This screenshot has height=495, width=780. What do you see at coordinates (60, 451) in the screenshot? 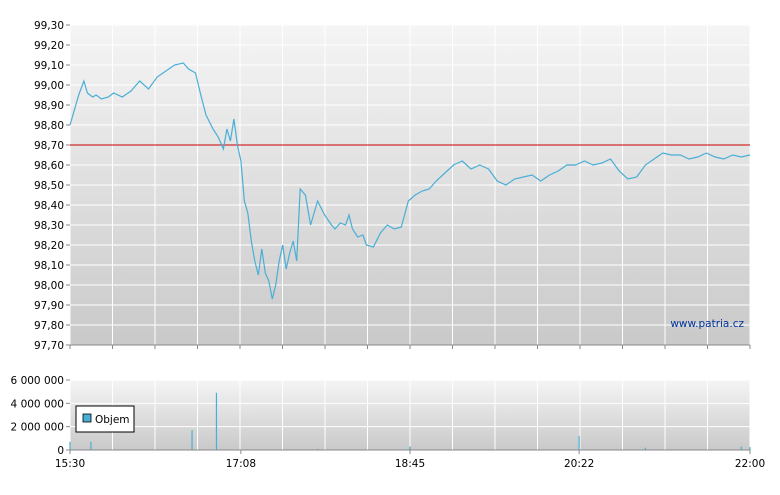
I see `volume-y-tick-label: 0` at bounding box center [60, 451].